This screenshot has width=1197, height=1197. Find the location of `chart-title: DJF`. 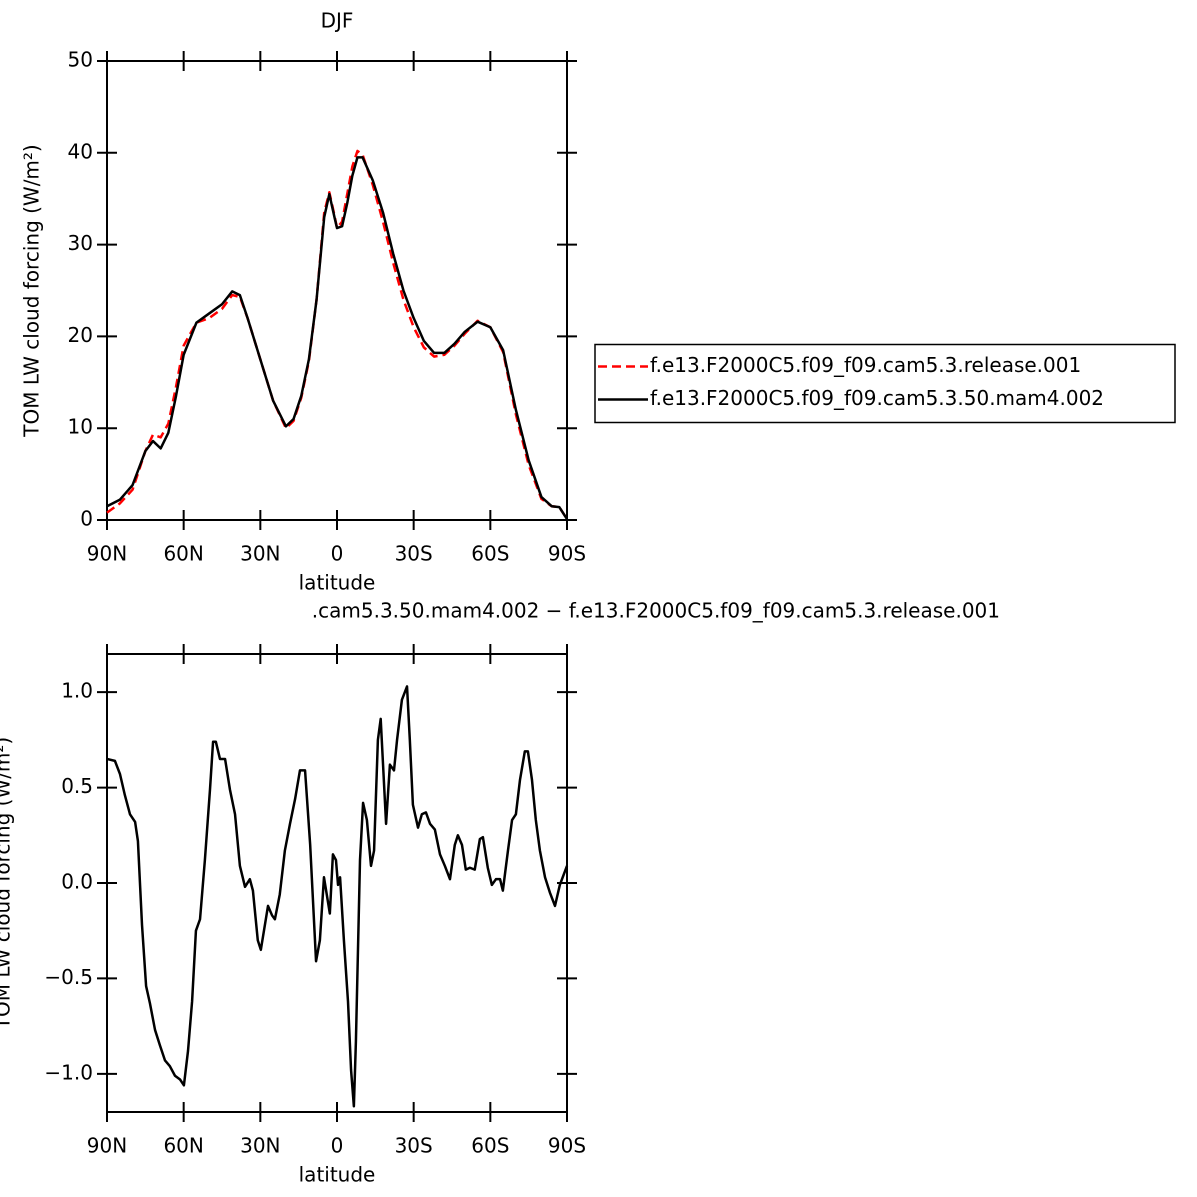

chart-title: DJF is located at coordinates (337, 21).